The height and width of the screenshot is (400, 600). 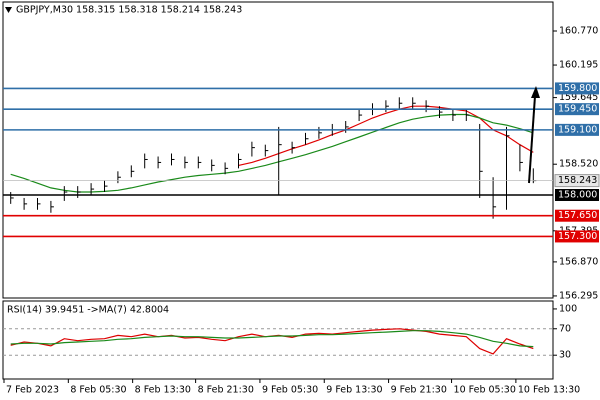 I want to click on x-tick-label: 8 Feb 13:30, so click(x=163, y=390).